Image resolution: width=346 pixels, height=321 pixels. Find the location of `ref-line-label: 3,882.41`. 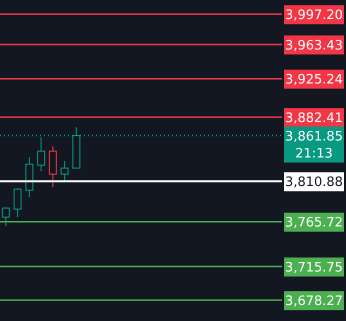

ref-line-label: 3,882.41 is located at coordinates (314, 118).